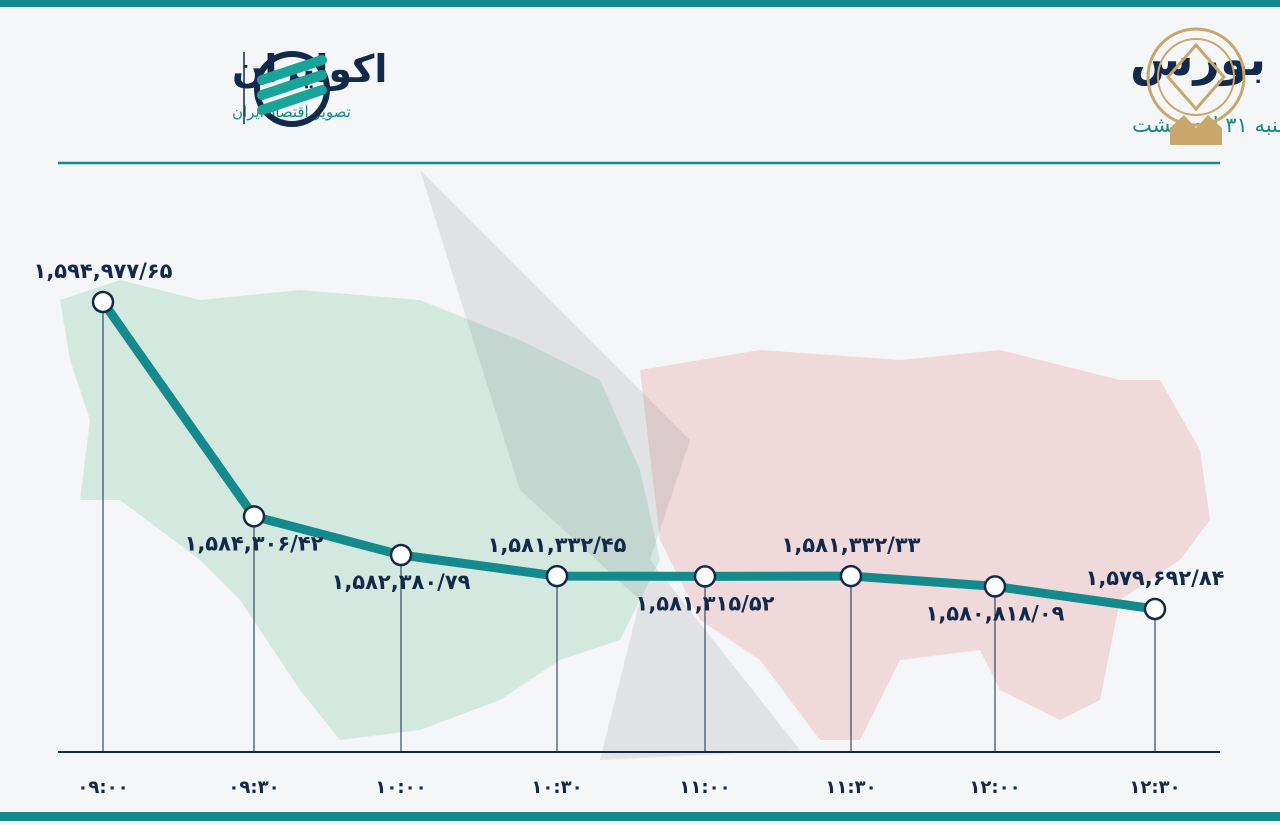 The height and width of the screenshot is (825, 1280). What do you see at coordinates (1155, 578) in the screenshot?
I see `value-label: ۱,۵۷۹,۶۹۲/۸۴` at bounding box center [1155, 578].